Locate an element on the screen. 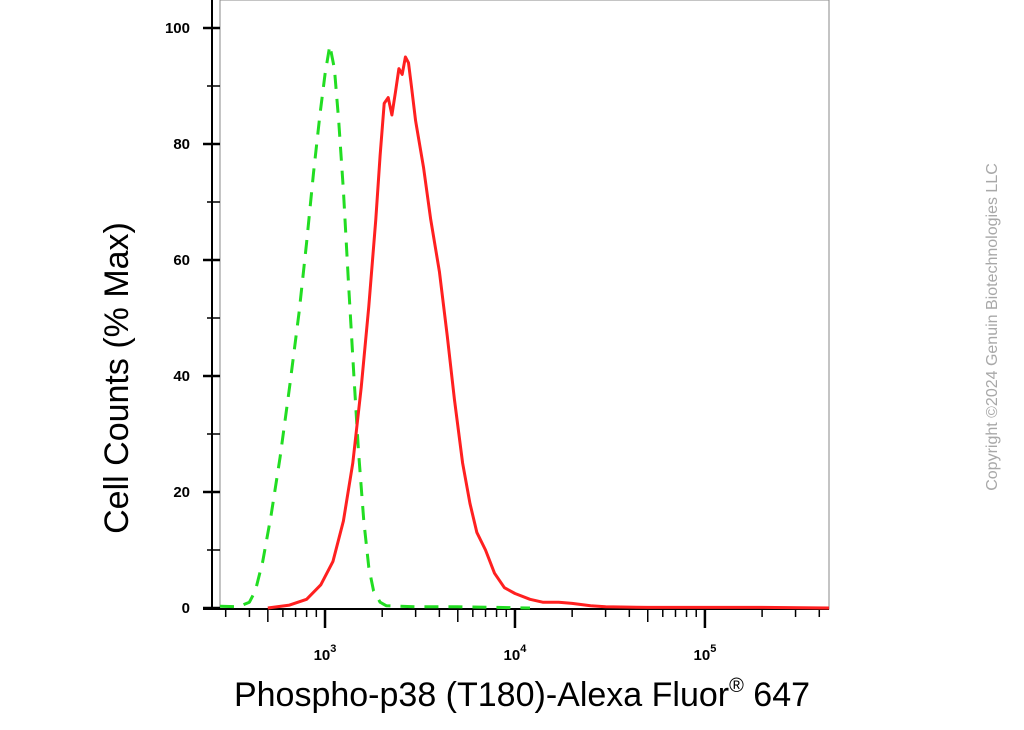 The height and width of the screenshot is (730, 1024). y-axis-title: Cell Counts (% Max) is located at coordinates (117, 378).